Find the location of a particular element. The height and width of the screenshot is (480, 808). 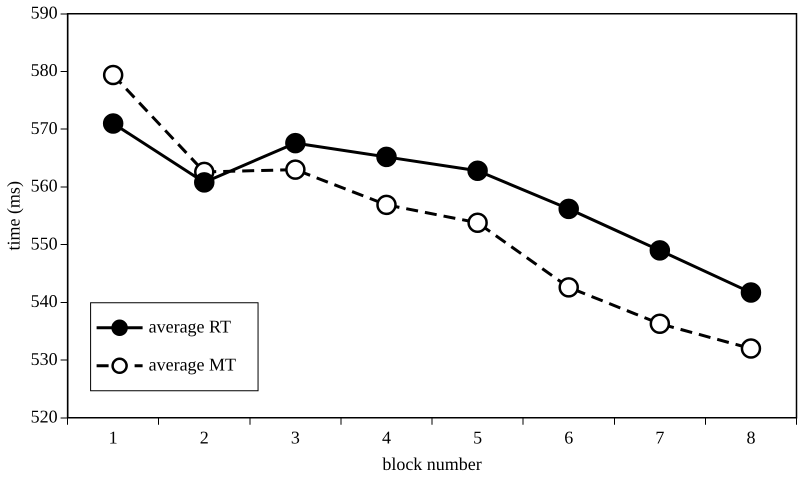

y-tick-label: 540 is located at coordinates (44, 301).